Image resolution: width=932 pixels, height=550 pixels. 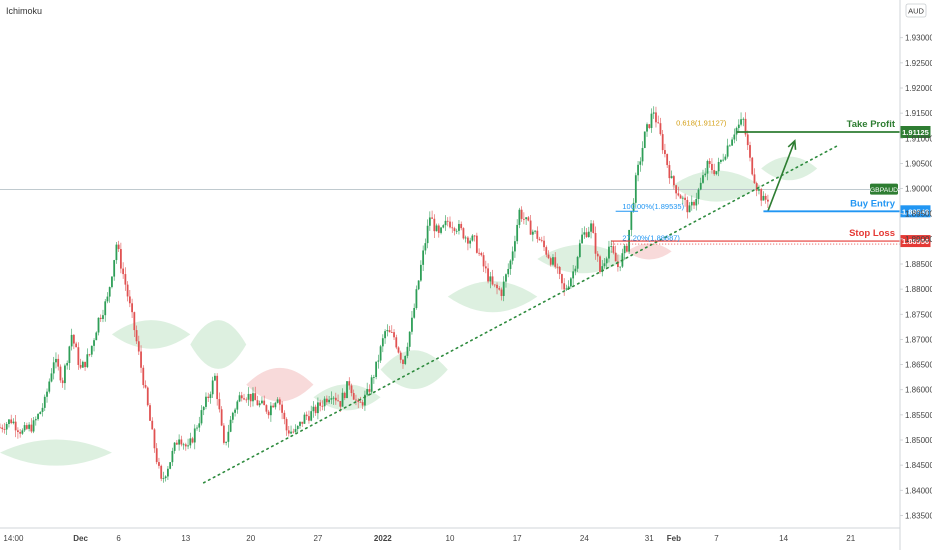 I want to click on y-tick-label: 1.89500, so click(x=918, y=214).